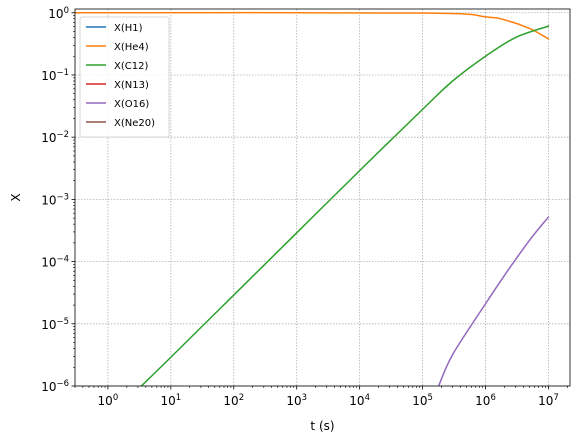 The image size is (578, 442). What do you see at coordinates (55, 324) in the screenshot?
I see `y-tick-label: 10⁻⁵` at bounding box center [55, 324].